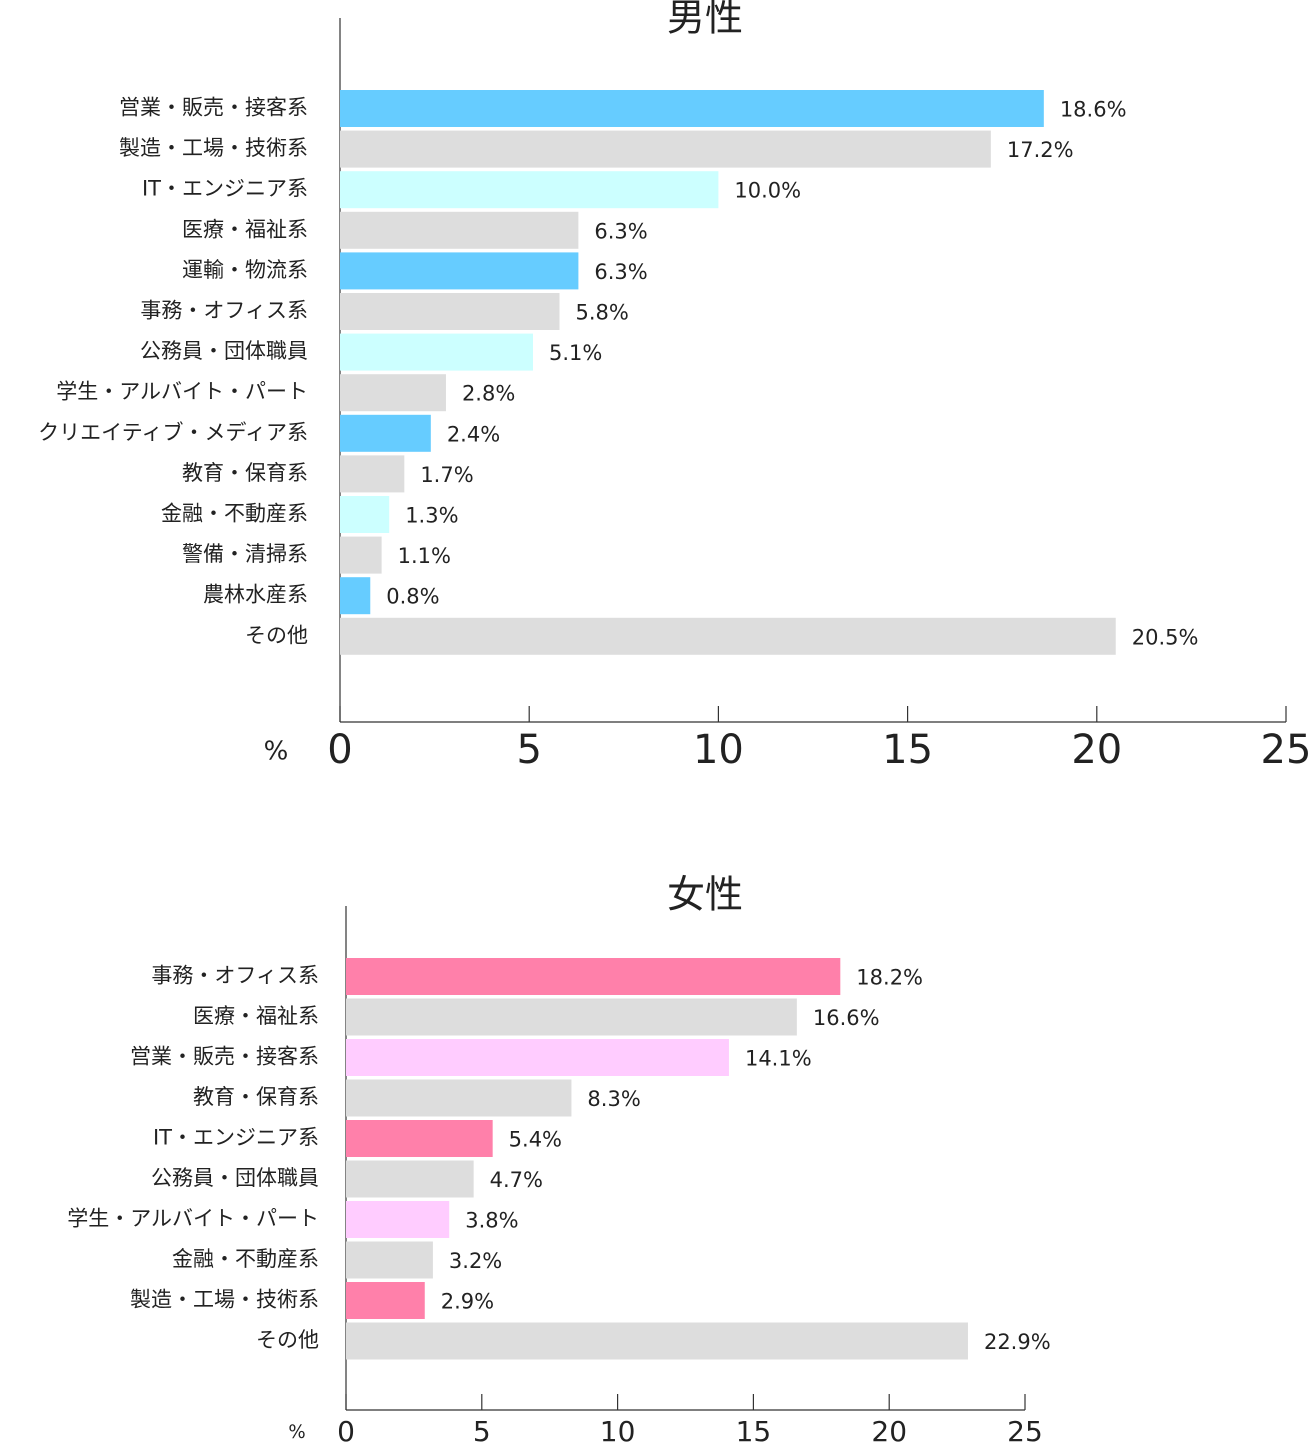  I want to click on value-label: 10.0%, so click(767, 191).